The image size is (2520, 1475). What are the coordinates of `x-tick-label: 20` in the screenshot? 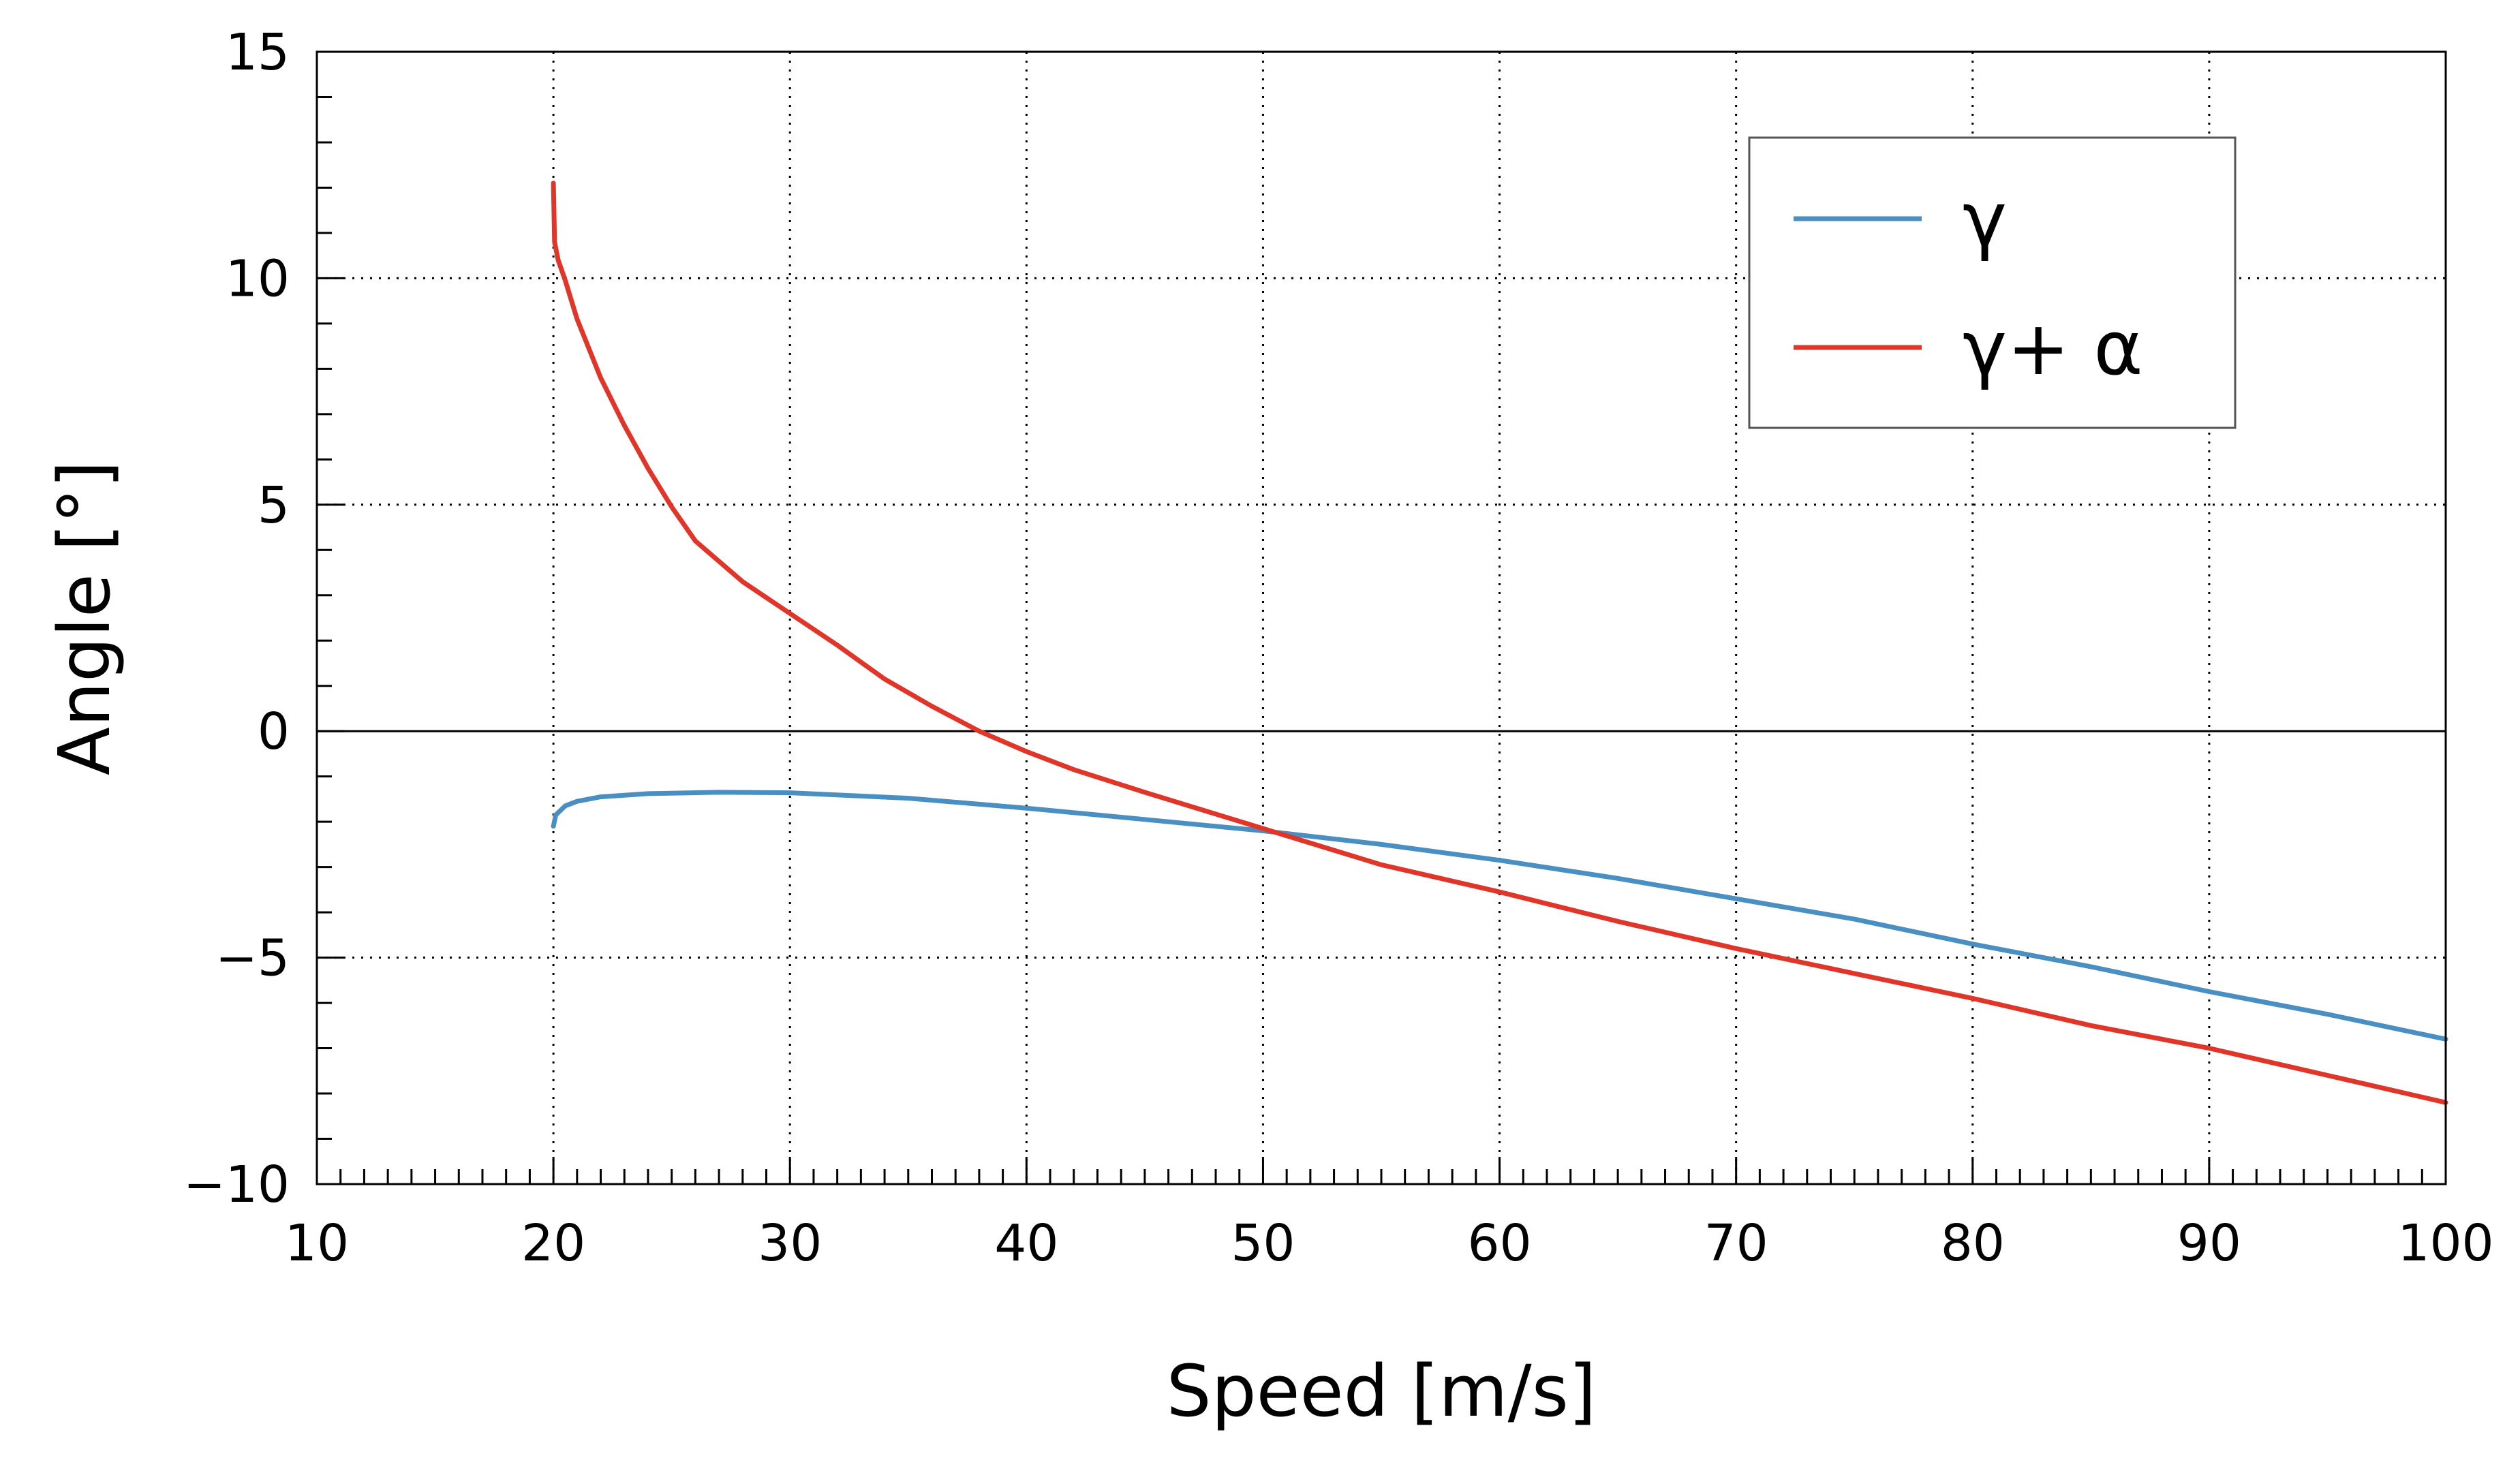 It's located at (553, 1243).